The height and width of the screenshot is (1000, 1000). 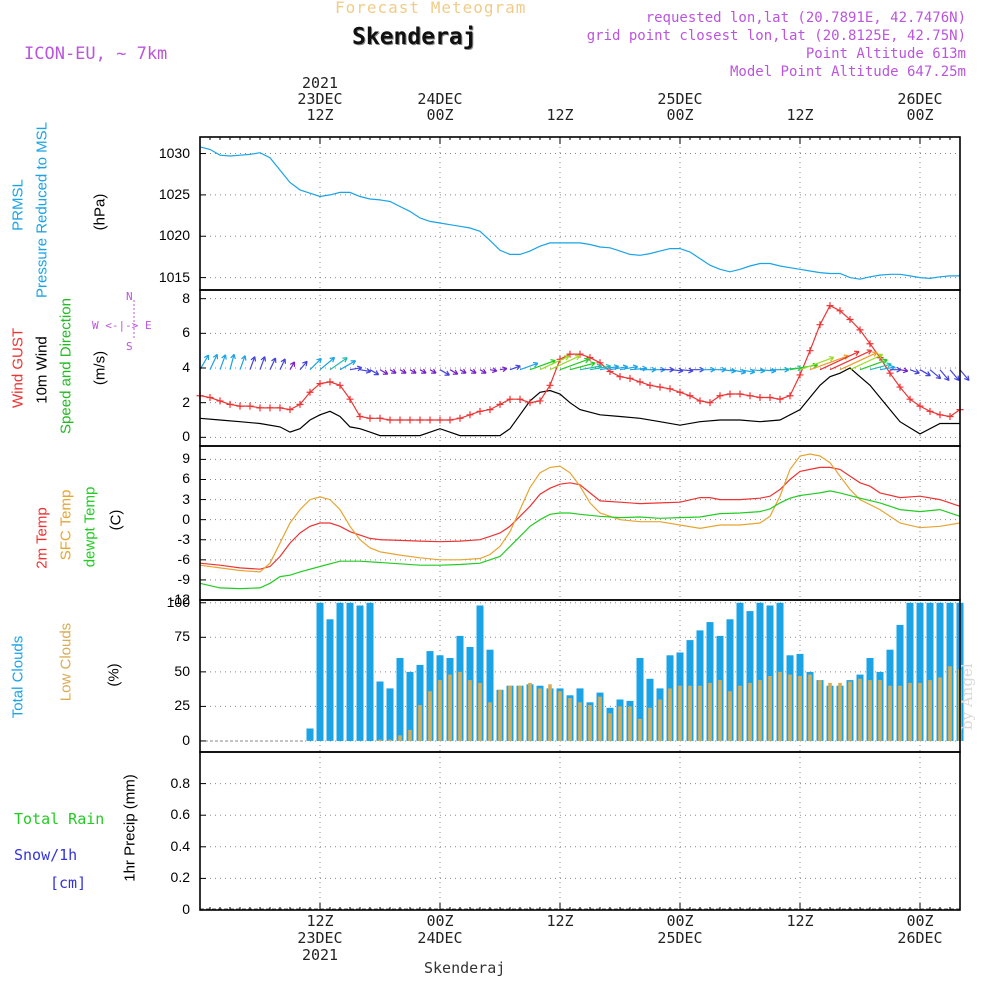 I want to click on time-label-bottom: 25DEC, so click(x=680, y=938).